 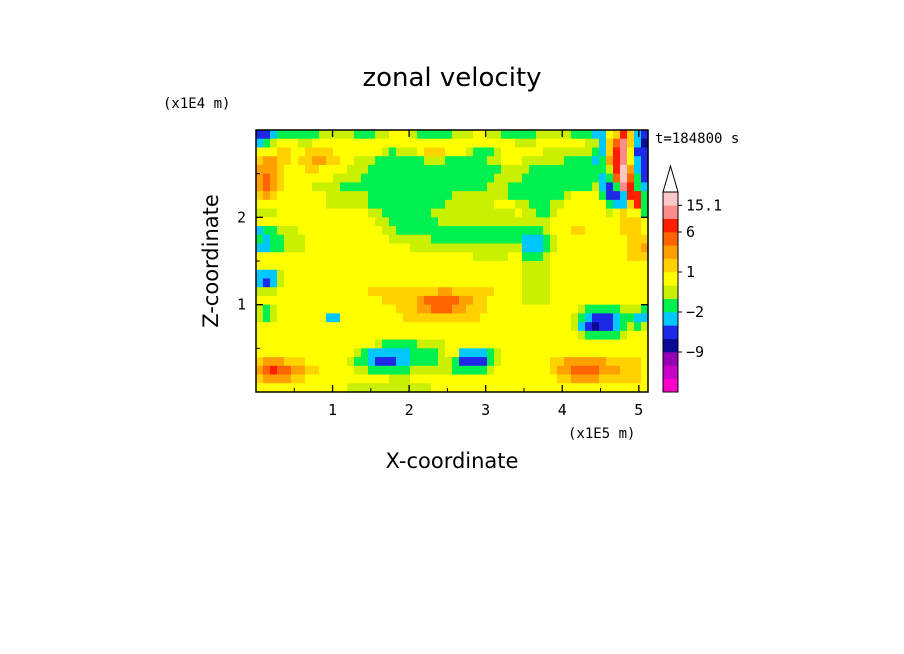 I want to click on colorbar: 15.161−2−9, so click(x=692, y=278).